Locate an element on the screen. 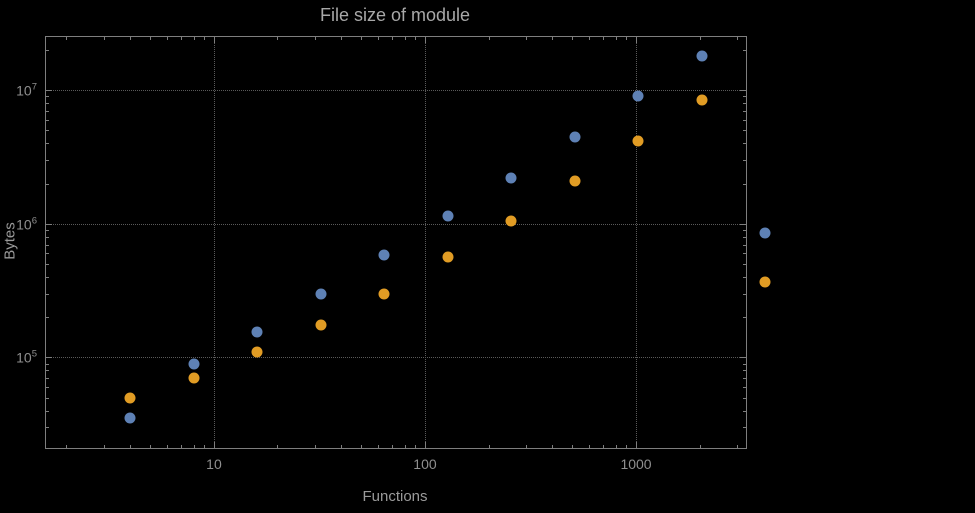 The image size is (975, 513). x-tick-label: 10 is located at coordinates (214, 464).